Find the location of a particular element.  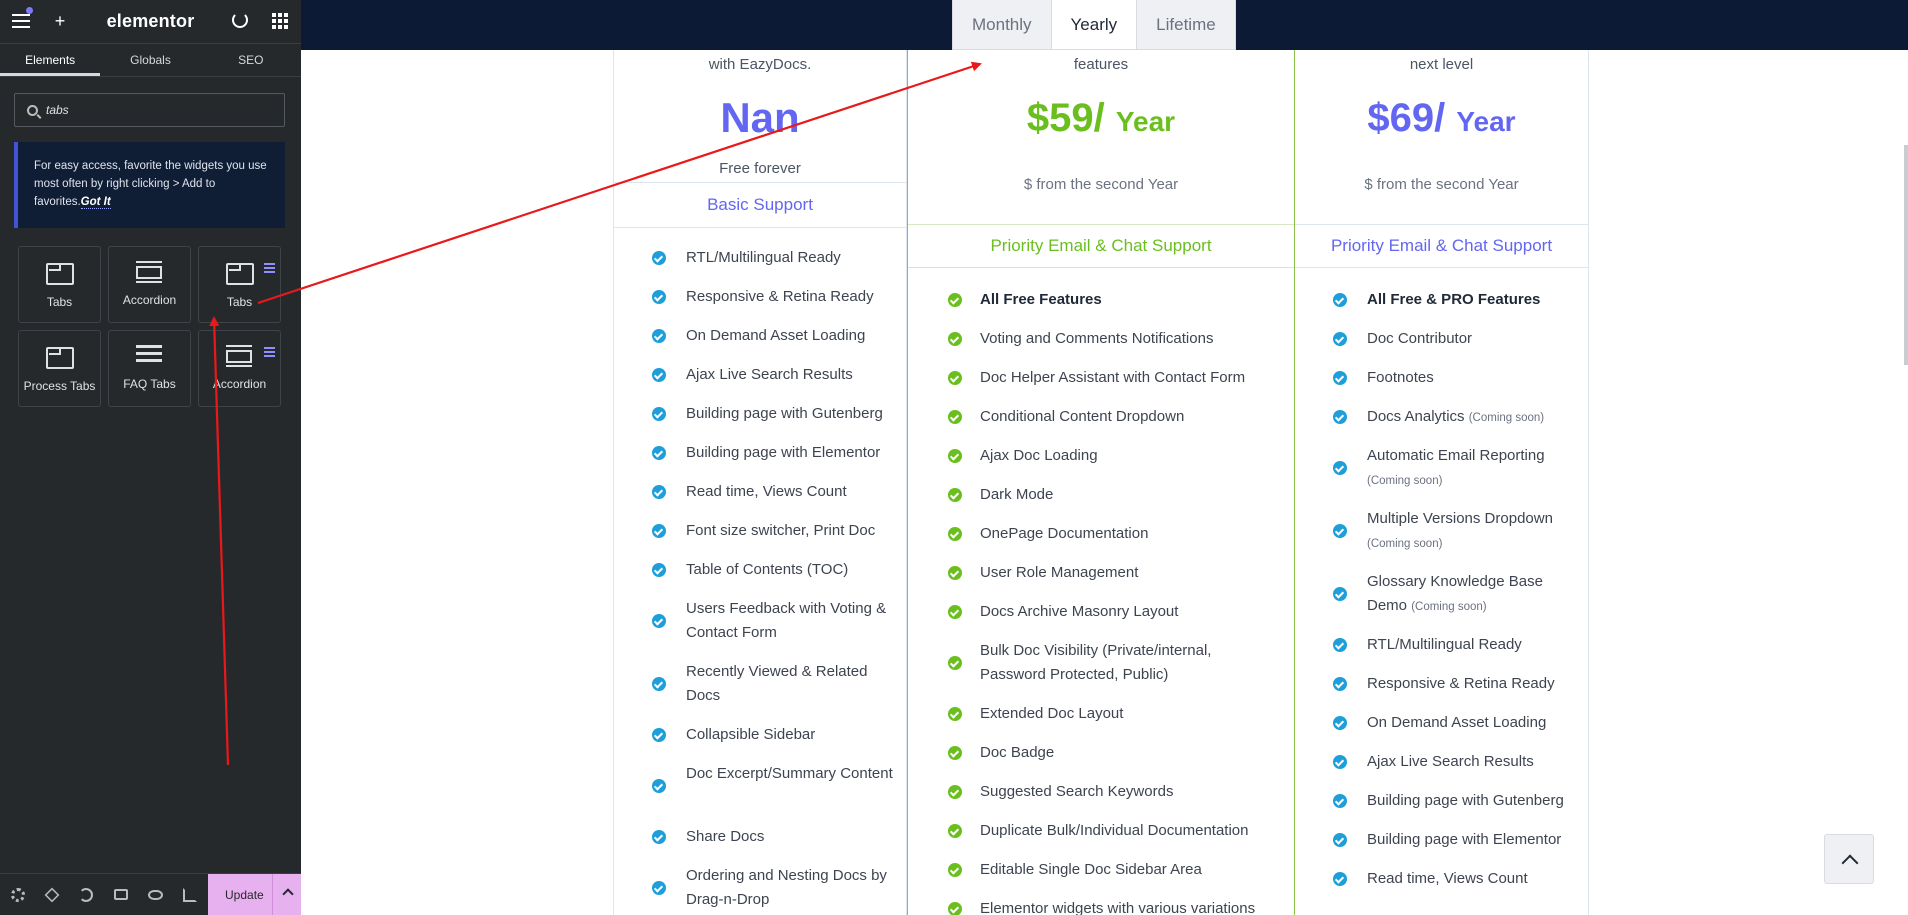

feature-item: Multiple Versions Dropdown (Coming soon) is located at coordinates (1457, 531).